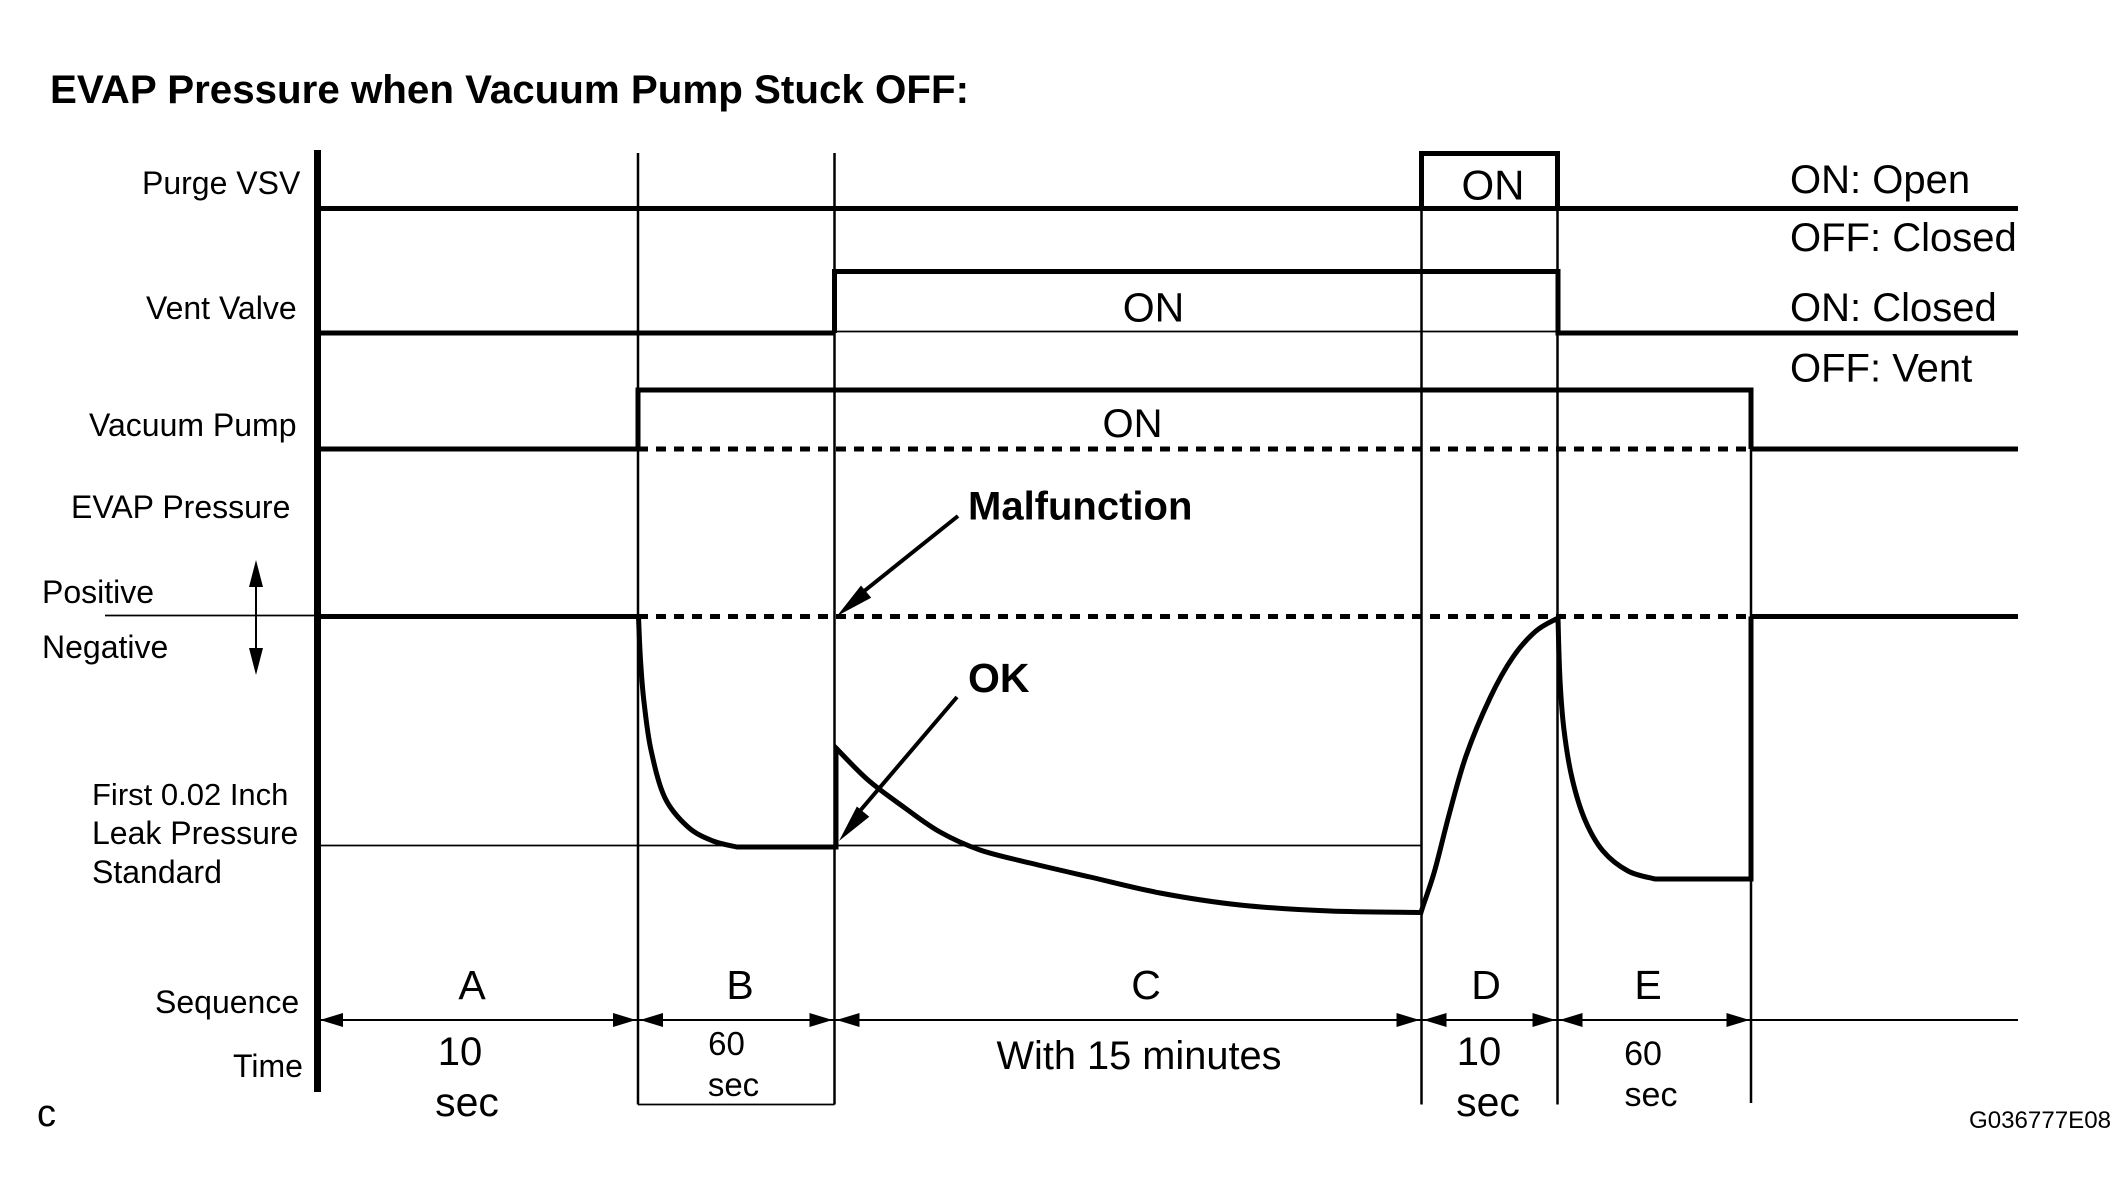  What do you see at coordinates (157, 872) in the screenshot?
I see `svg-text: Standard` at bounding box center [157, 872].